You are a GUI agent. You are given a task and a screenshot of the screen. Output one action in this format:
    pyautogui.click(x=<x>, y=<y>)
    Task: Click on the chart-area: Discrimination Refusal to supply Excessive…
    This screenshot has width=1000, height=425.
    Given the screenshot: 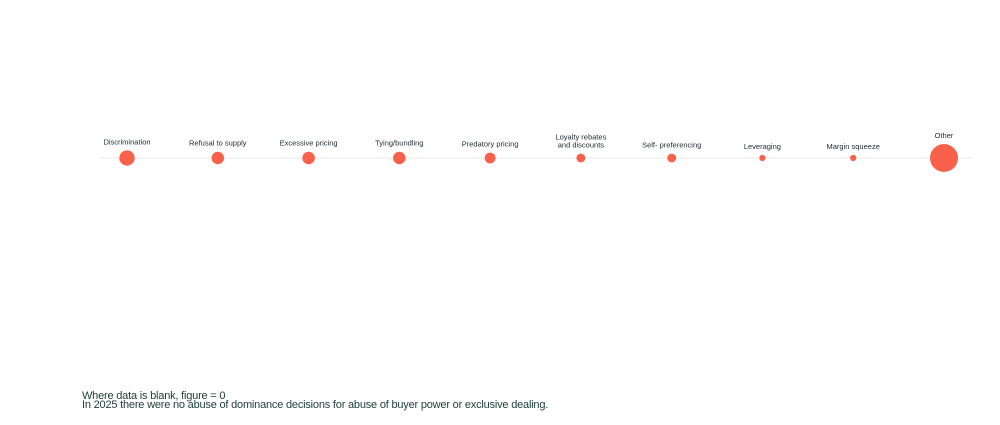 What is the action you would take?
    pyautogui.click(x=536, y=151)
    